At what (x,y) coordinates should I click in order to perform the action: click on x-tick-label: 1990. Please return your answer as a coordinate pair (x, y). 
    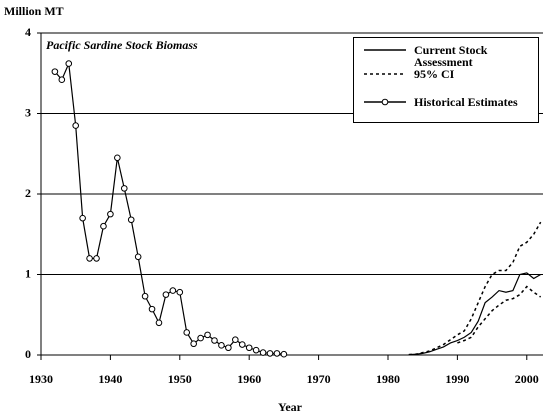
    Looking at the image, I should click on (457, 379).